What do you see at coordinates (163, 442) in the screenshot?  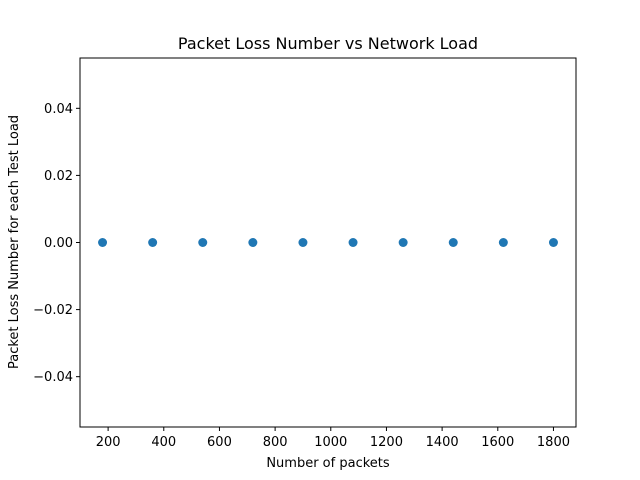 I see `x-tick-label: 400` at bounding box center [163, 442].